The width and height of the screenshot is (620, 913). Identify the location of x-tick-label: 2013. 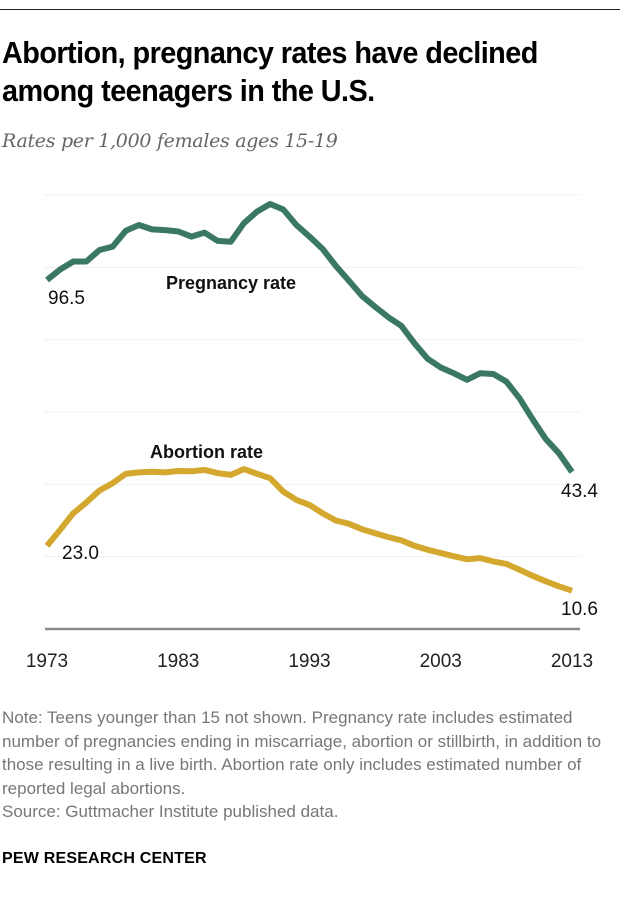
(572, 661).